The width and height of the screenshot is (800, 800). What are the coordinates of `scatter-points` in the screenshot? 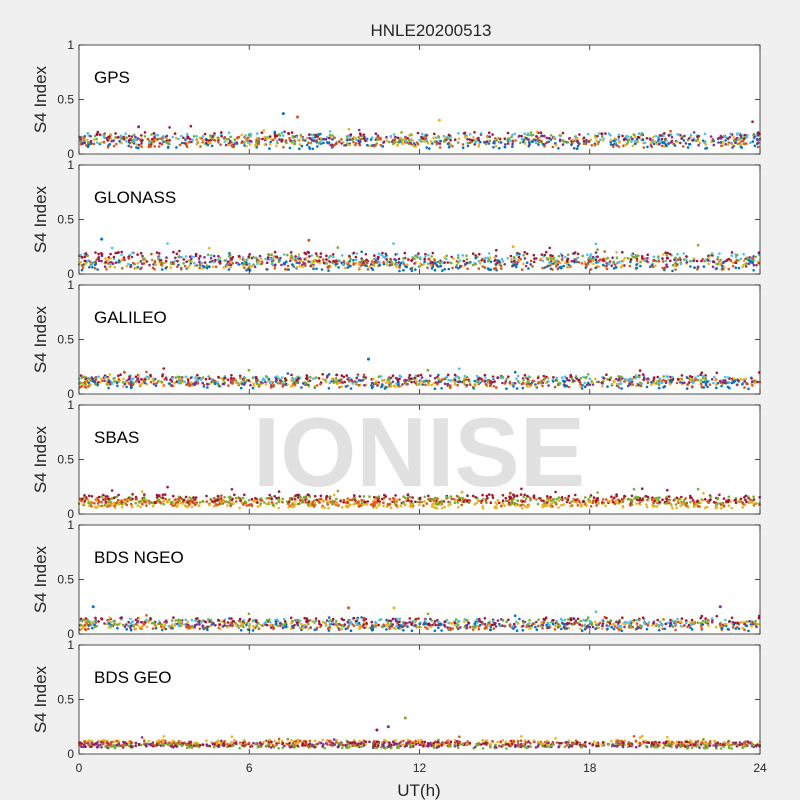 It's located at (420, 131).